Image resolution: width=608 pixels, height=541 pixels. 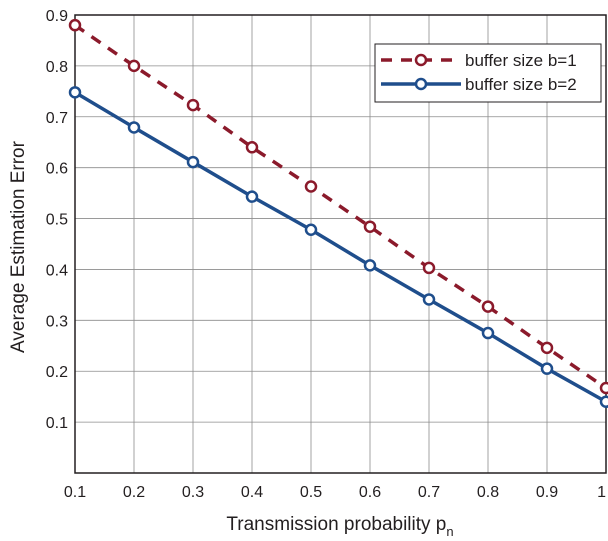 What do you see at coordinates (57, 67) in the screenshot?
I see `y-tick-label: 0.8` at bounding box center [57, 67].